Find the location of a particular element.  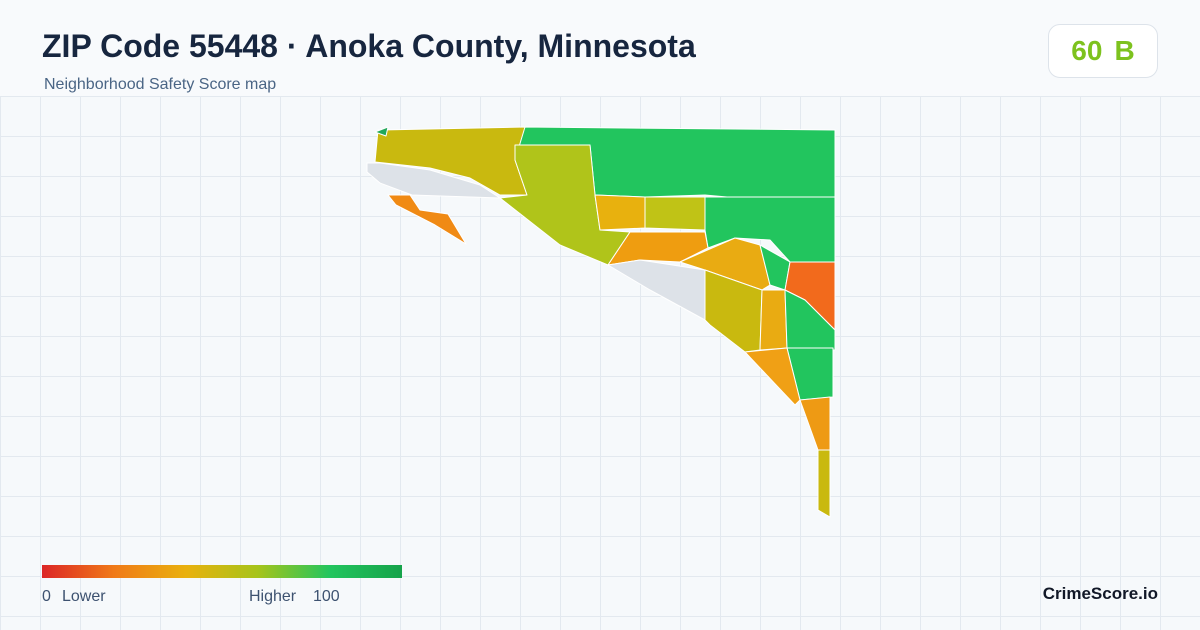

score: 60 is located at coordinates (1087, 50).